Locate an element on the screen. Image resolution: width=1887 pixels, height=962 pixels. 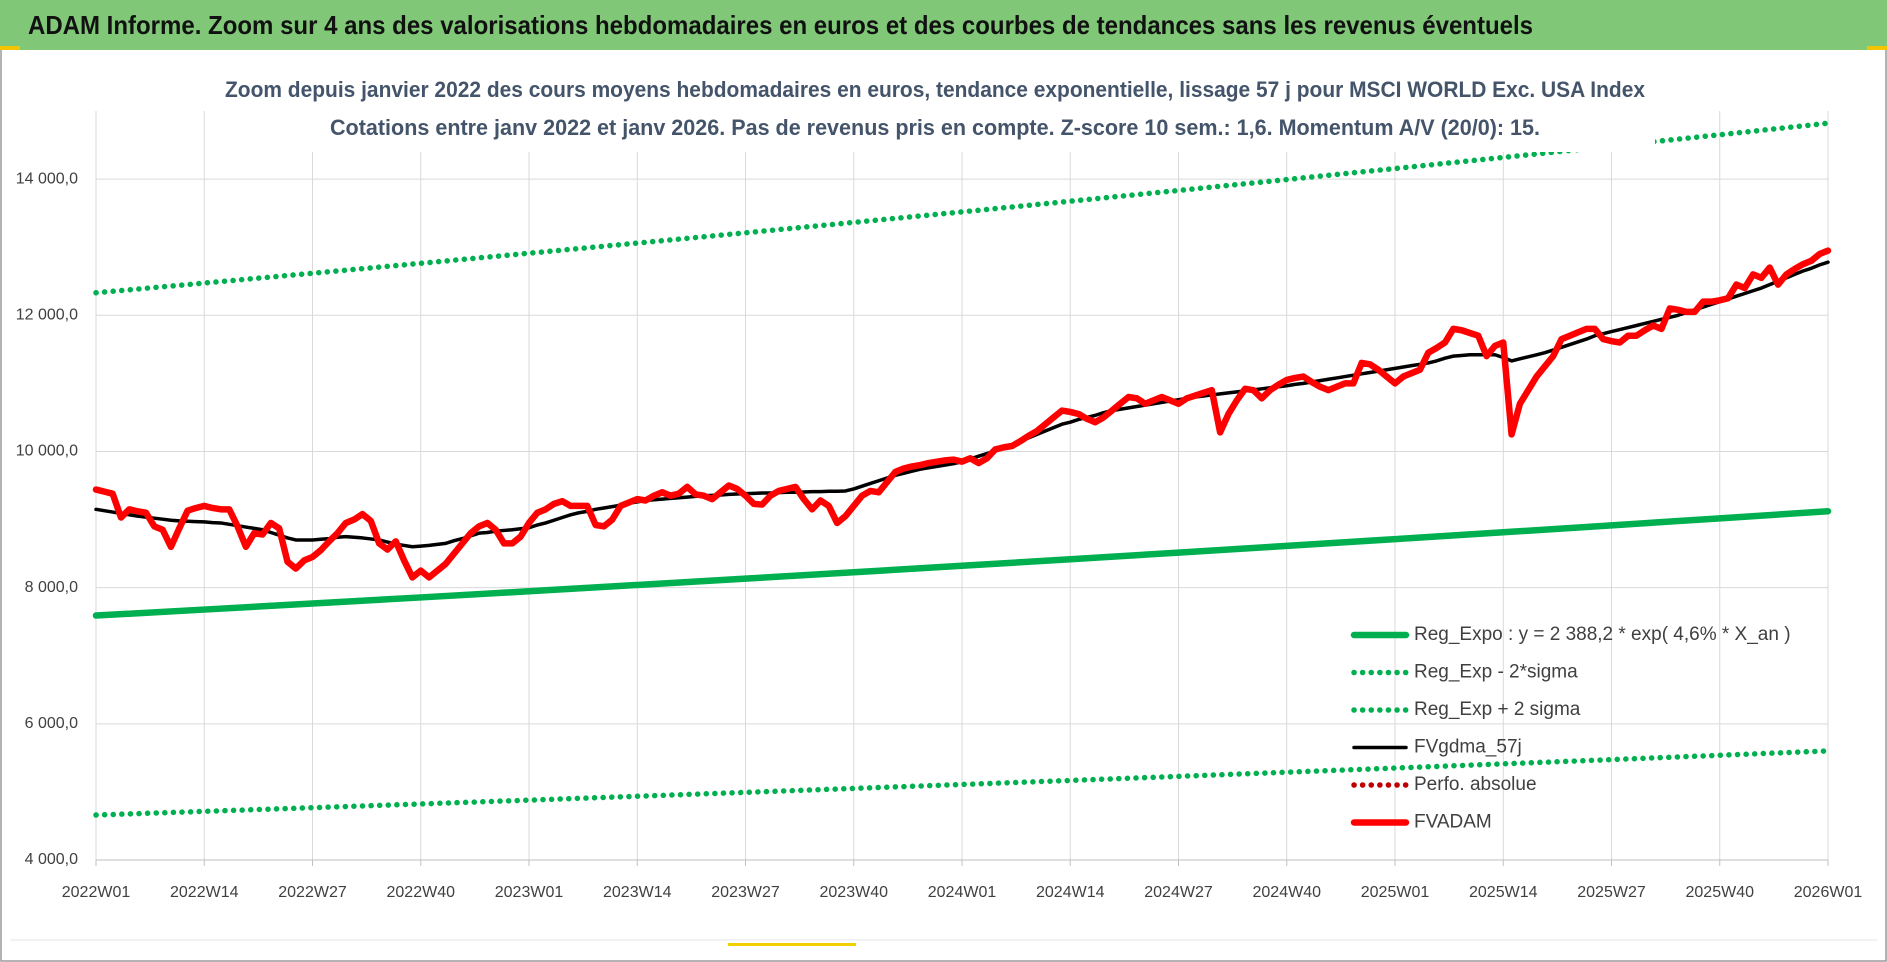
x-tick-label: 2024W14 is located at coordinates (1070, 892).